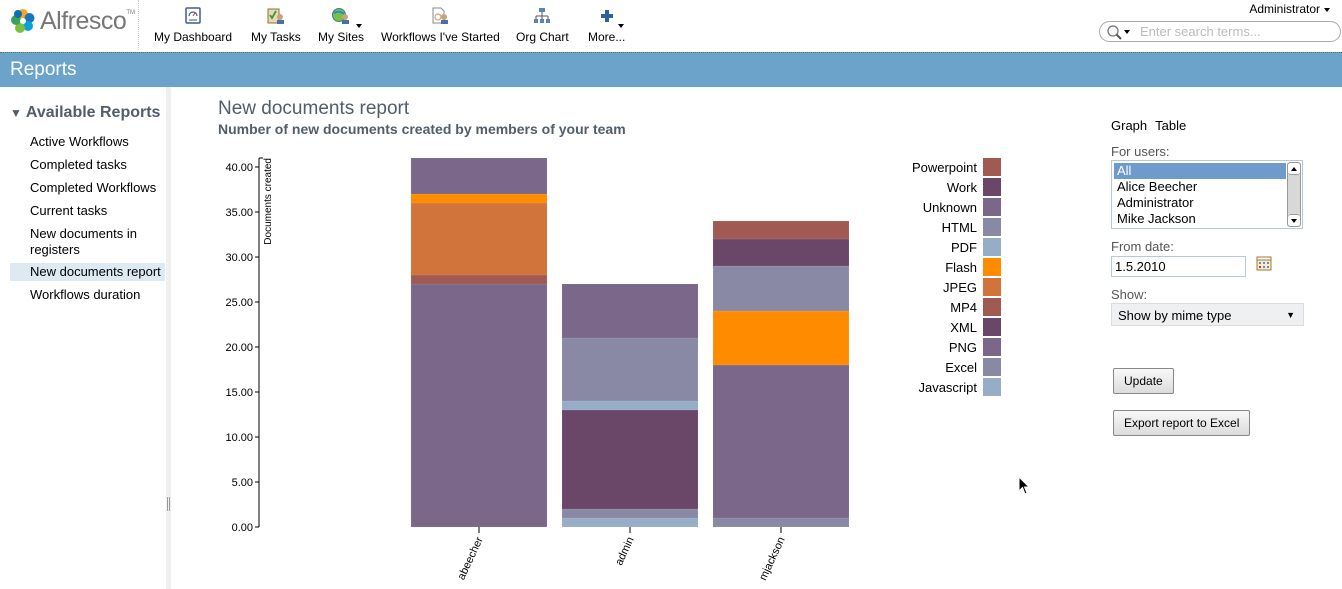  What do you see at coordinates (193, 25) in the screenshot?
I see `nav-my-dashboard: My Dashboard` at bounding box center [193, 25].